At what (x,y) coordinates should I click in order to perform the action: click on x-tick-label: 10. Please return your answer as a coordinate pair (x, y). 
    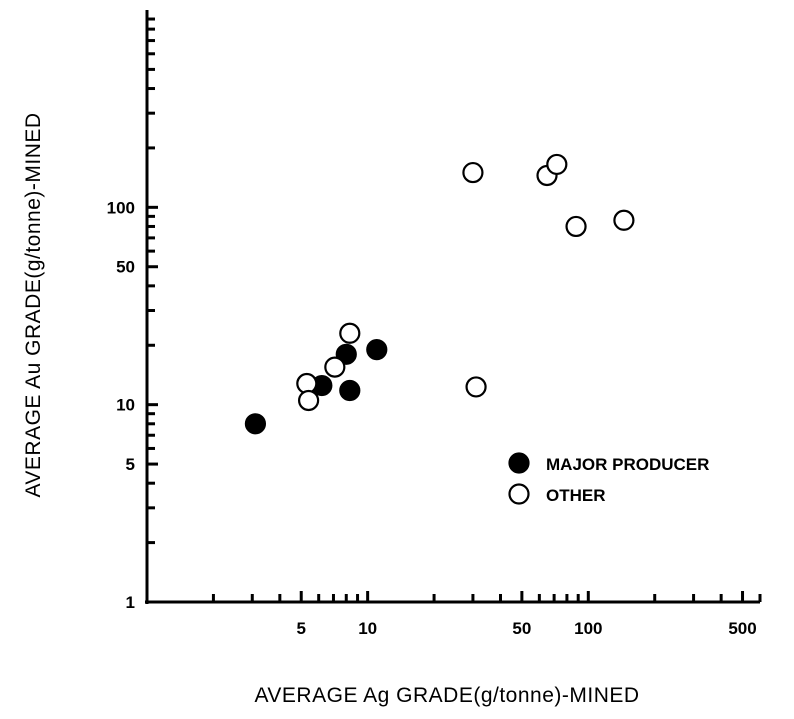
    Looking at the image, I should click on (367, 628).